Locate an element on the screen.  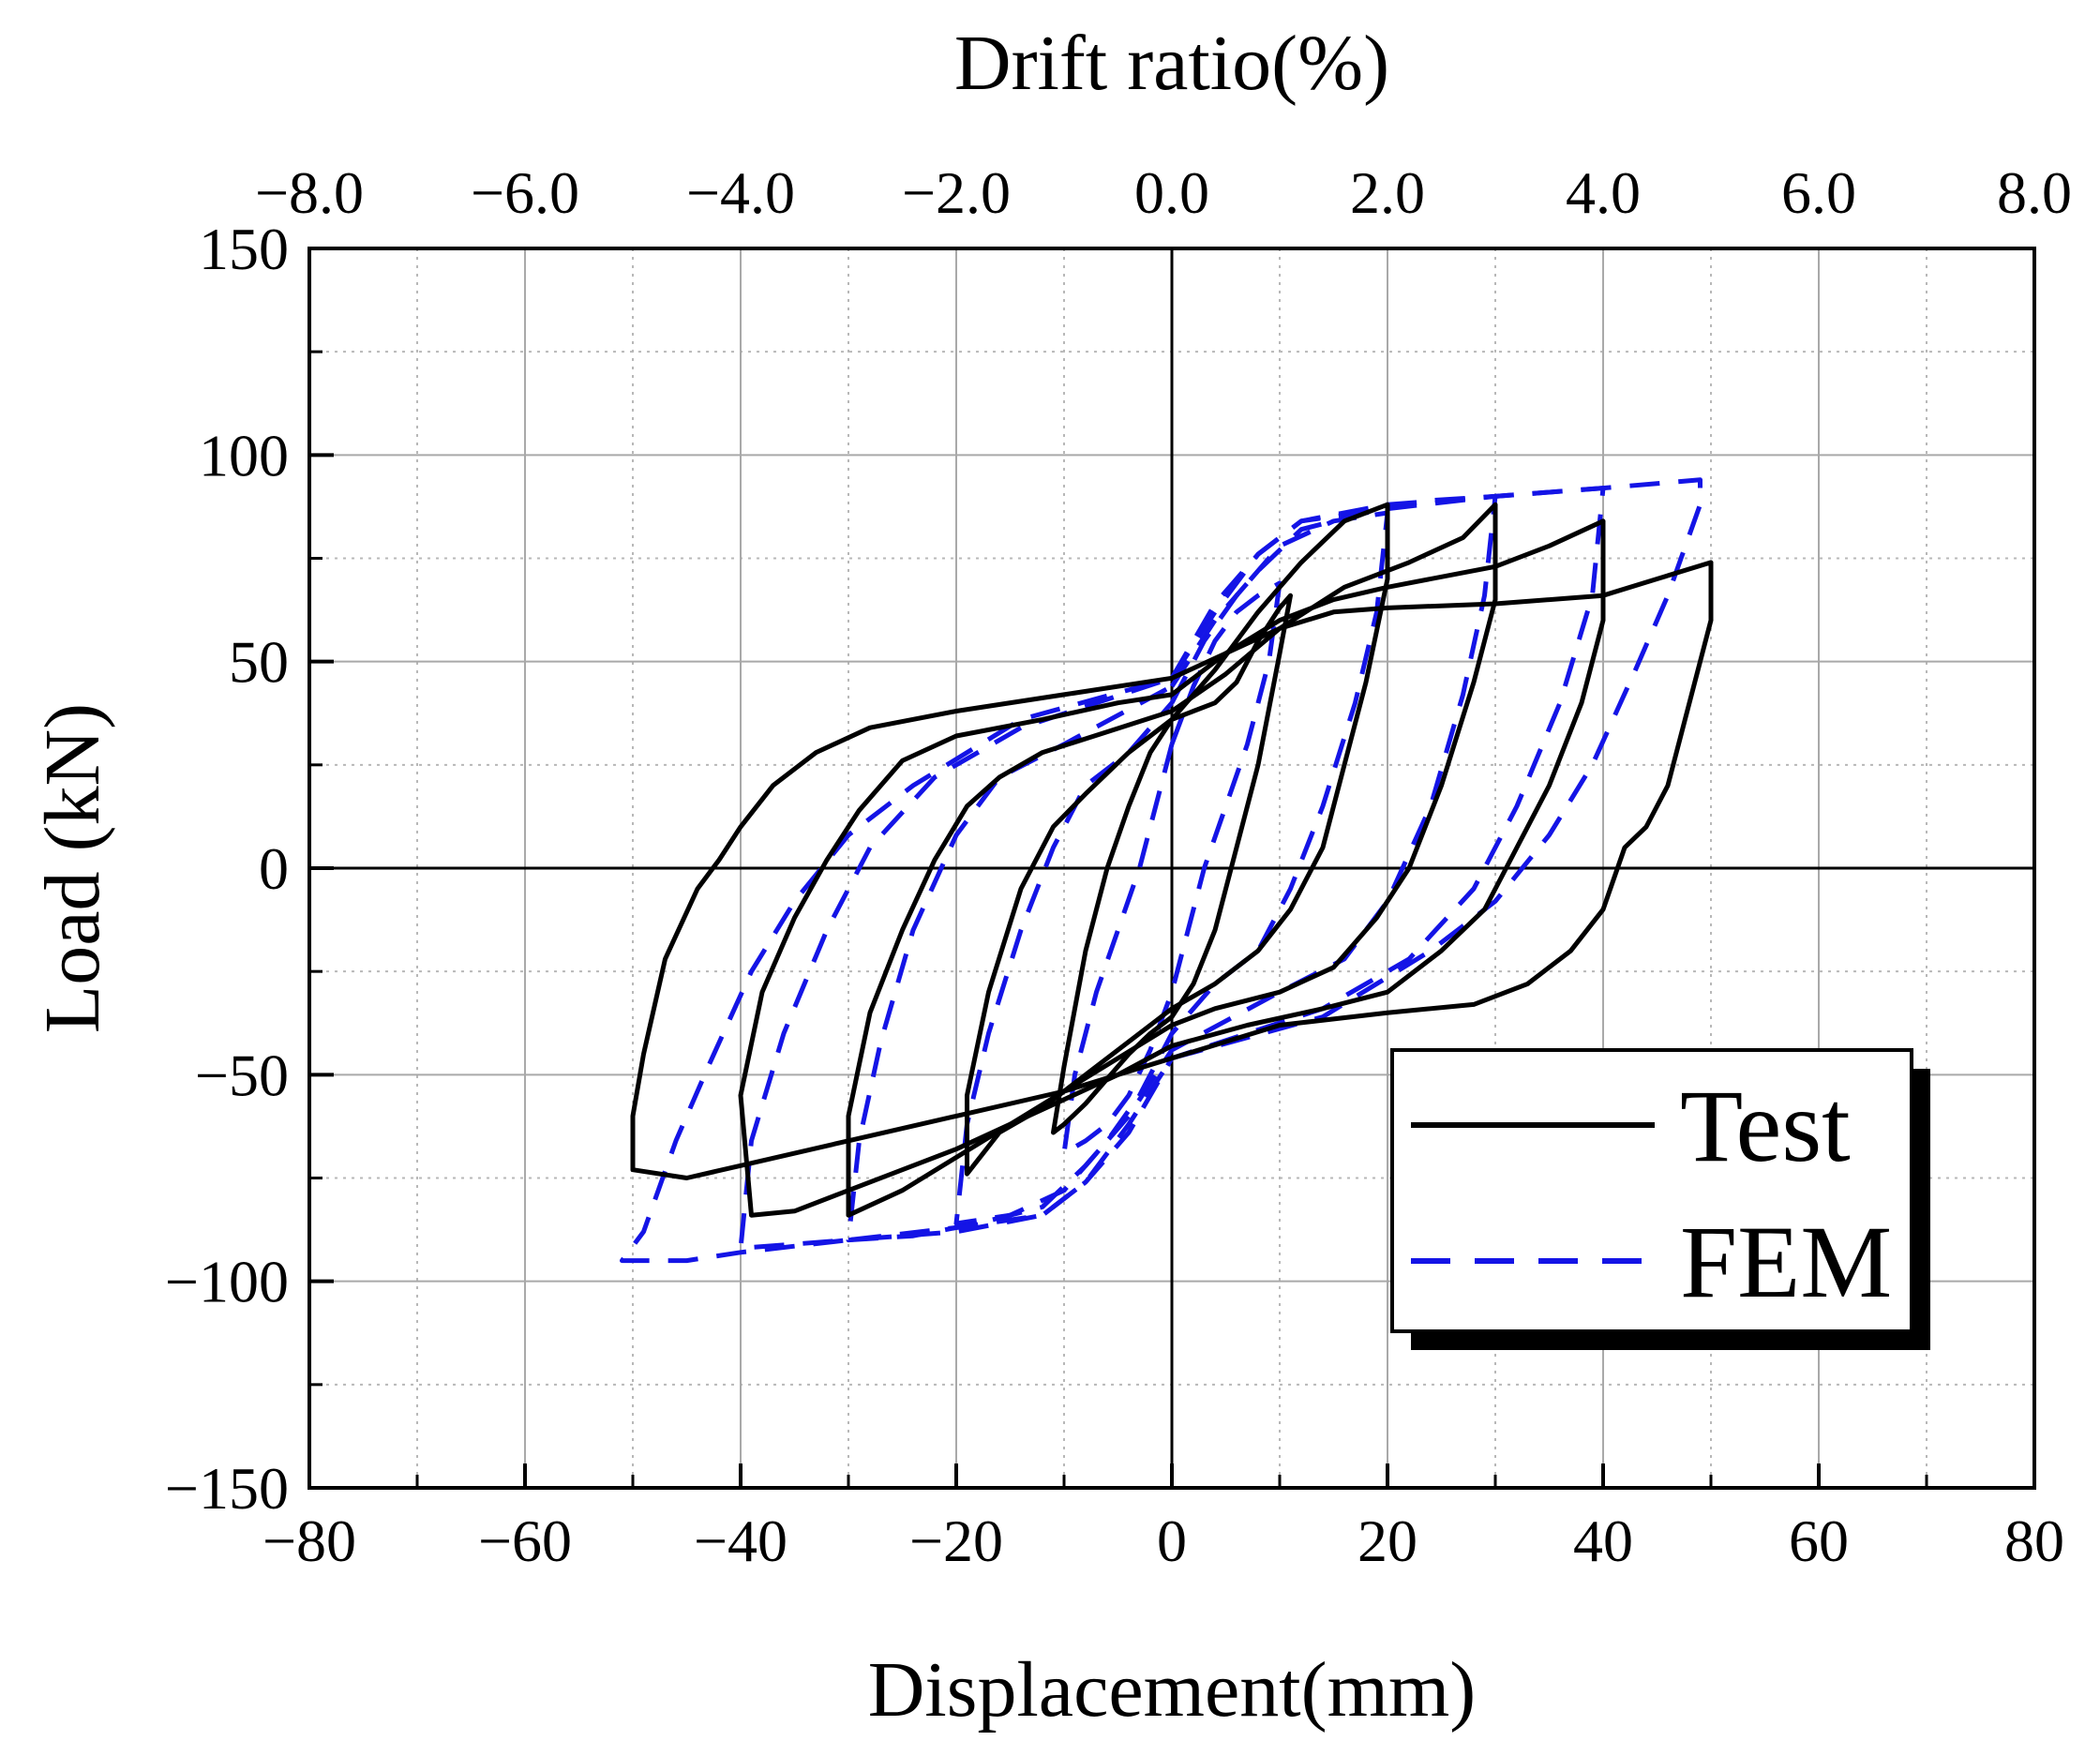
x-tick-label: −60 is located at coordinates (525, 1541).